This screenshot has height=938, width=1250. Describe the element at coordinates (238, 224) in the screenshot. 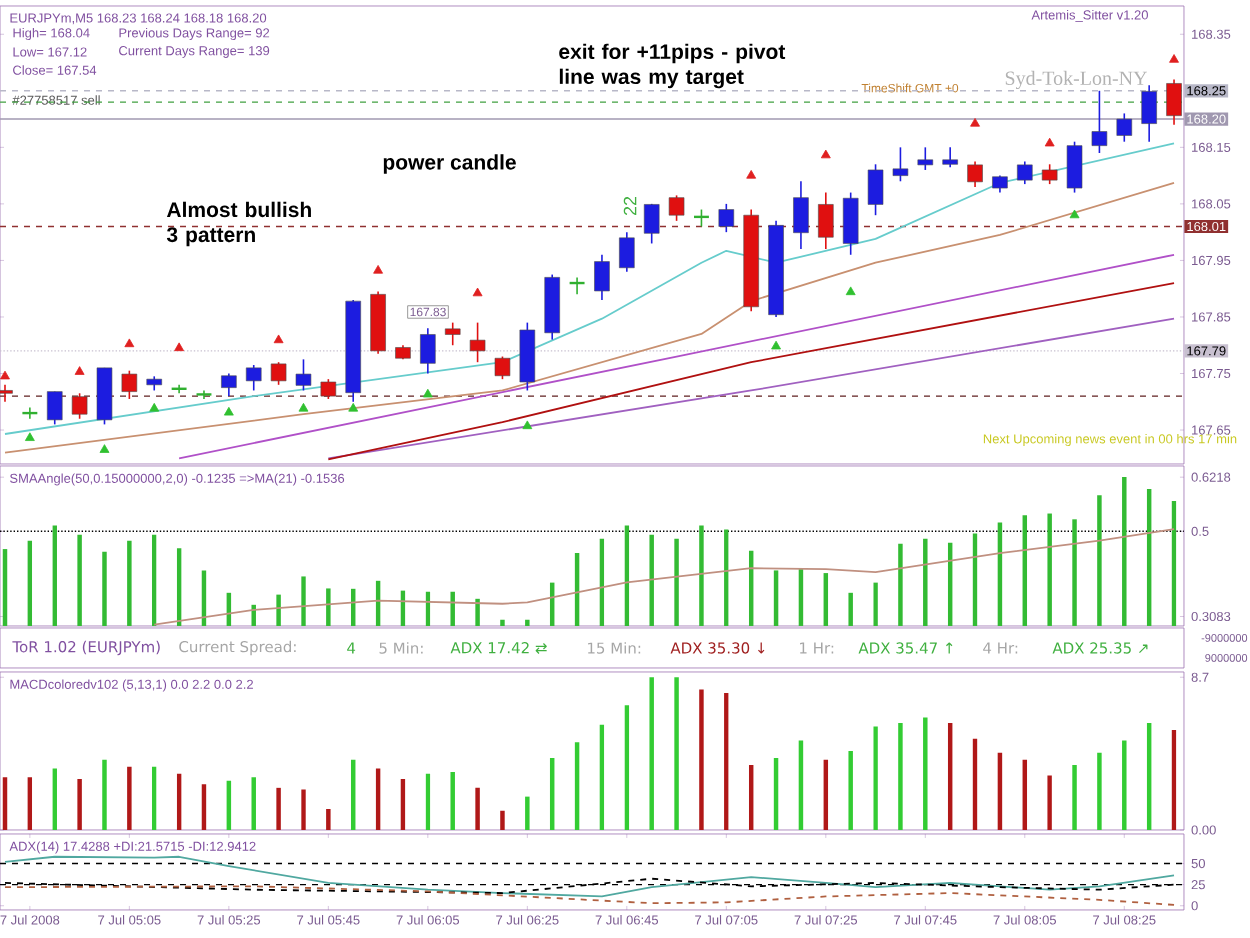

I see `annotation: Almost bullish 3 pattern` at that location.